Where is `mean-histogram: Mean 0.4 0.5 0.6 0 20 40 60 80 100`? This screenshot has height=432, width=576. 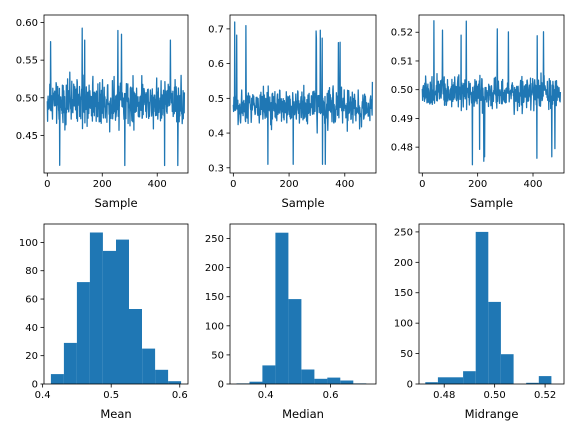 mean-histogram: Mean 0.4 0.5 0.6 0 20 40 60 80 100 is located at coordinates (104, 322).